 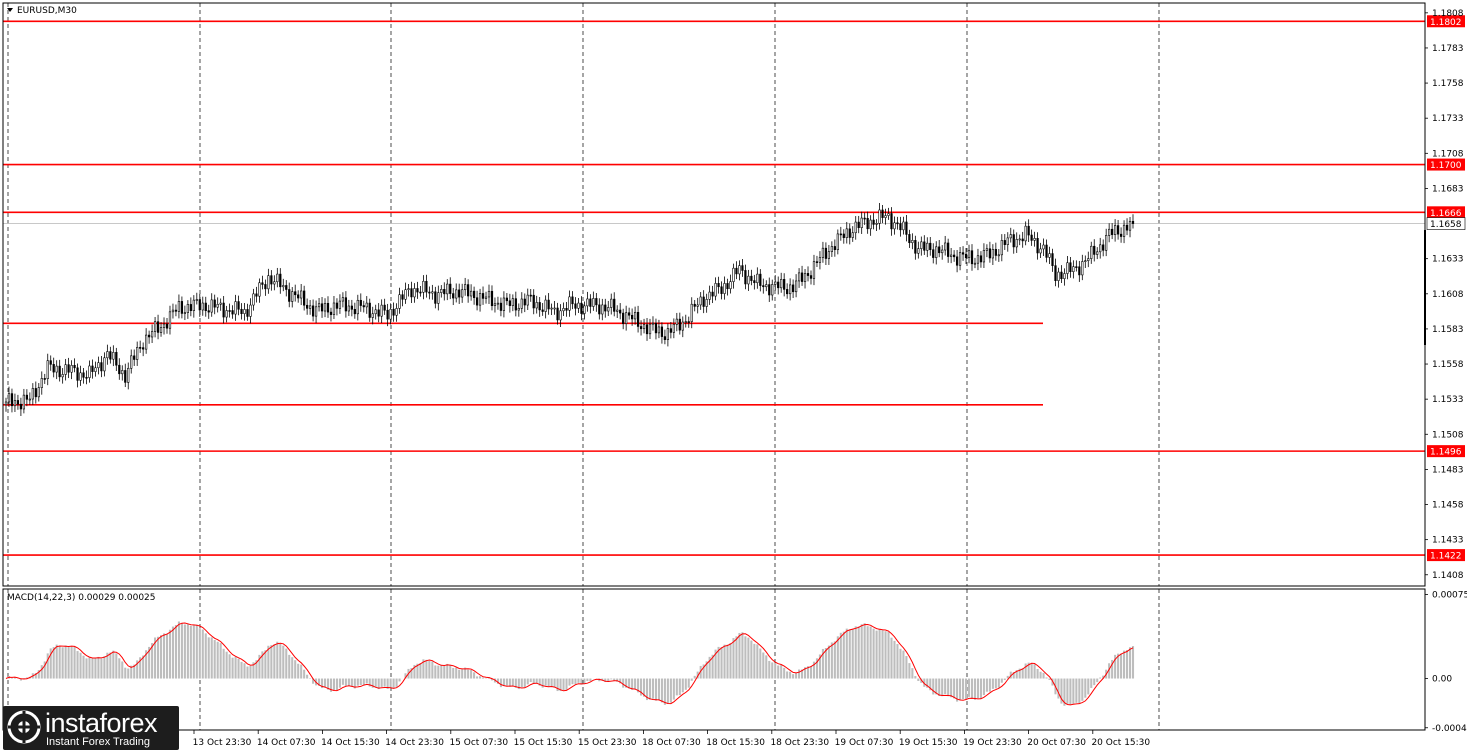 I want to click on symbol-header: EURUSD,M30, so click(x=42, y=11).